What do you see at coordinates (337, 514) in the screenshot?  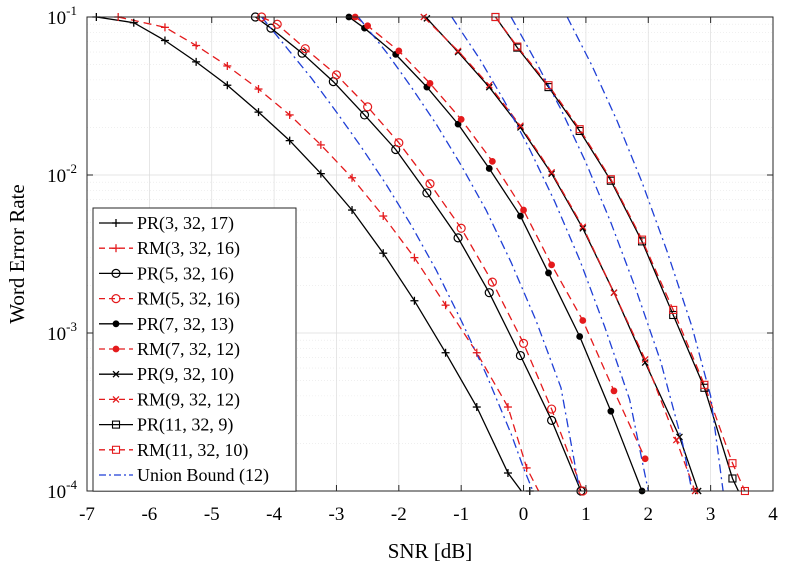 I see `x-tick-label: -3` at bounding box center [337, 514].